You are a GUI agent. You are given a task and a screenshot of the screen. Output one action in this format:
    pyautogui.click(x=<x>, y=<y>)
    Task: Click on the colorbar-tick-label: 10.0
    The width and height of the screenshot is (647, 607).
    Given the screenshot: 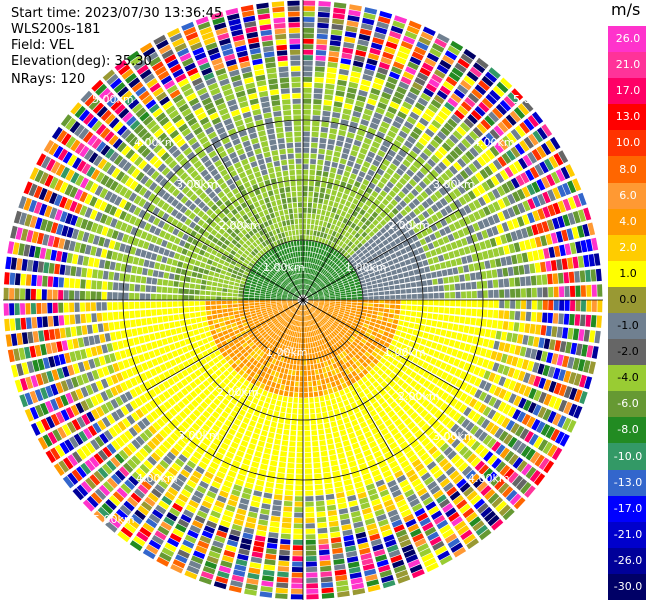 What is the action you would take?
    pyautogui.click(x=628, y=143)
    